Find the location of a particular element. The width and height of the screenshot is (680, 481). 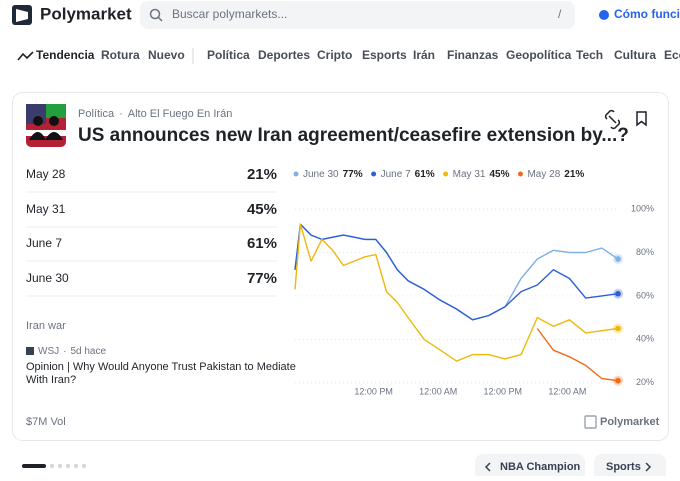

y-tick-label: 100% is located at coordinates (642, 208).